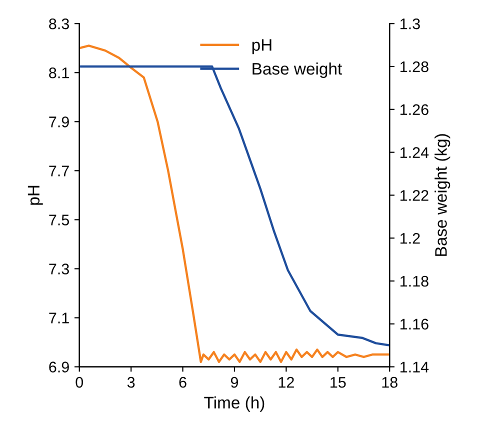  Describe the element at coordinates (131, 382) in the screenshot. I see `x-tick-label: 3` at that location.